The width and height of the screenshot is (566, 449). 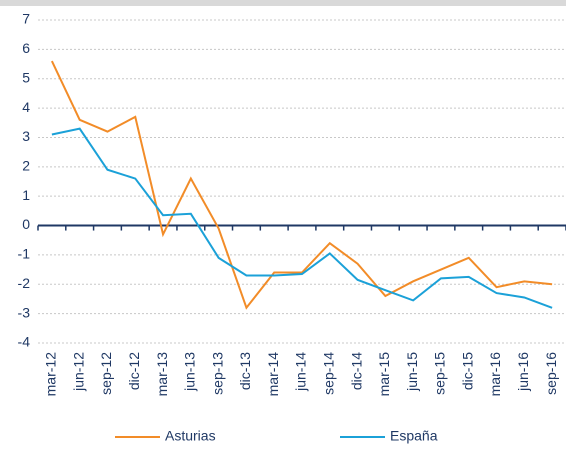 I want to click on x-tick-label: sep-15, so click(x=440, y=373).